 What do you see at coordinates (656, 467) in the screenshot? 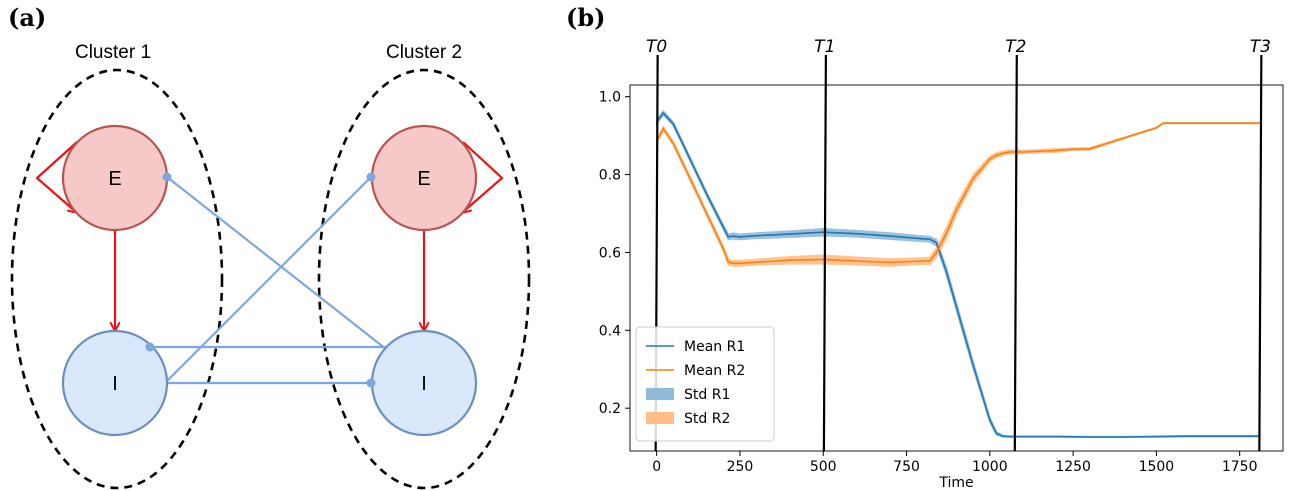
I see `x-tick-label: 0` at bounding box center [656, 467].